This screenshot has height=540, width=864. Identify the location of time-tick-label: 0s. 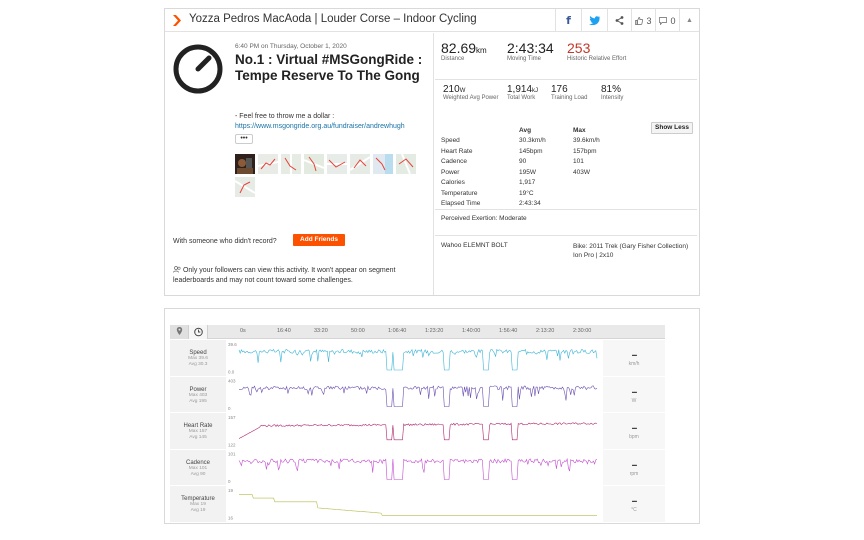
(243, 331).